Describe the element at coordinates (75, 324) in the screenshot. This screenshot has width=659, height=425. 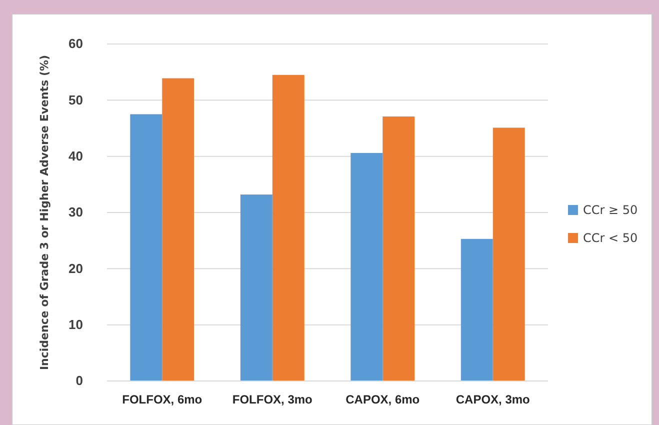
I see `y-tick-label: 10` at that location.